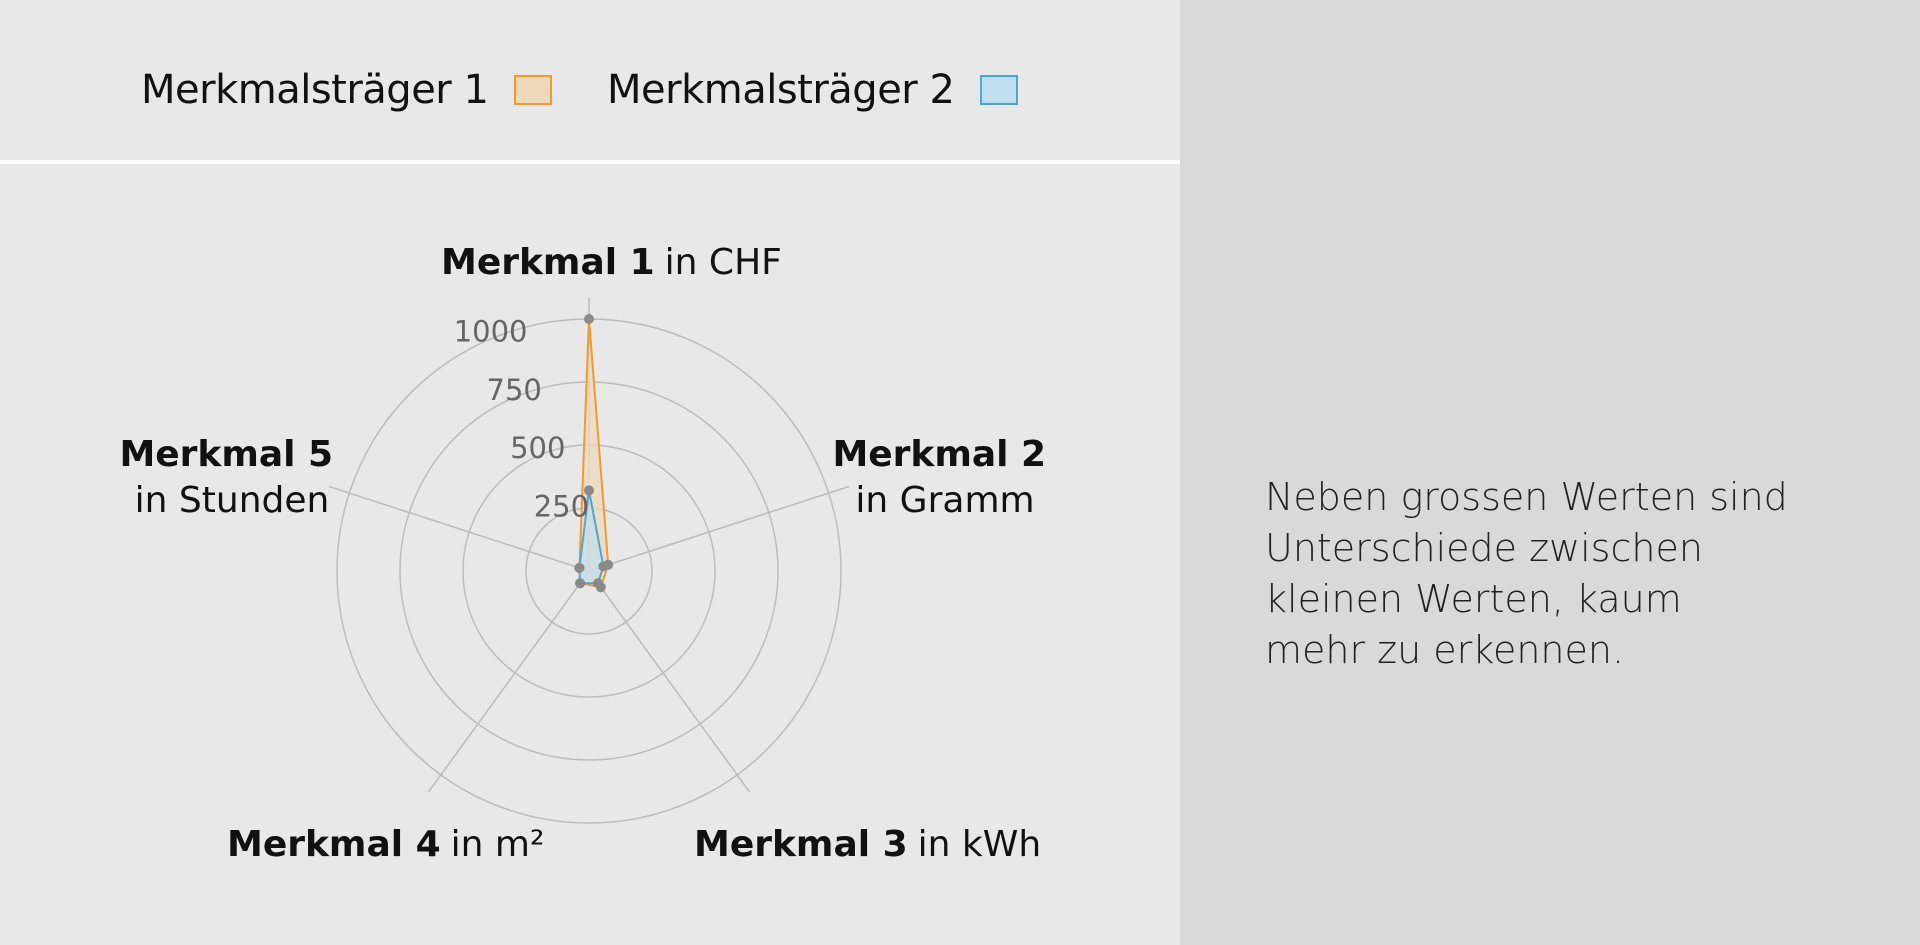  Describe the element at coordinates (781, 90) in the screenshot. I see `legend-label-series-2: Merkmalsträger 2` at that location.